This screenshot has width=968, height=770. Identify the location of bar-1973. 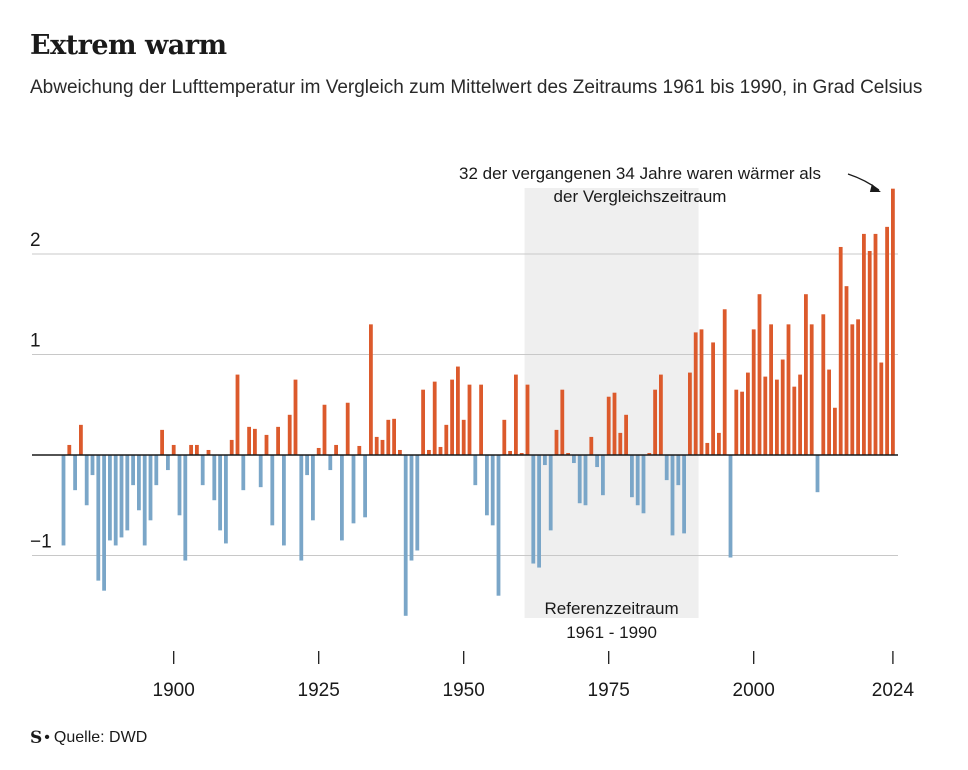
(597, 461).